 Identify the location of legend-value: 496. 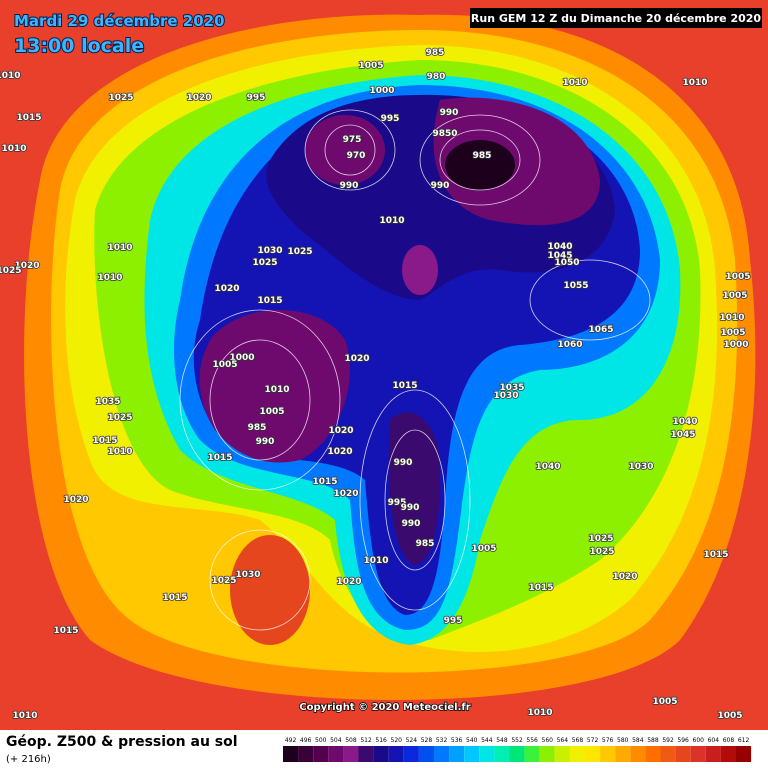
(306, 740).